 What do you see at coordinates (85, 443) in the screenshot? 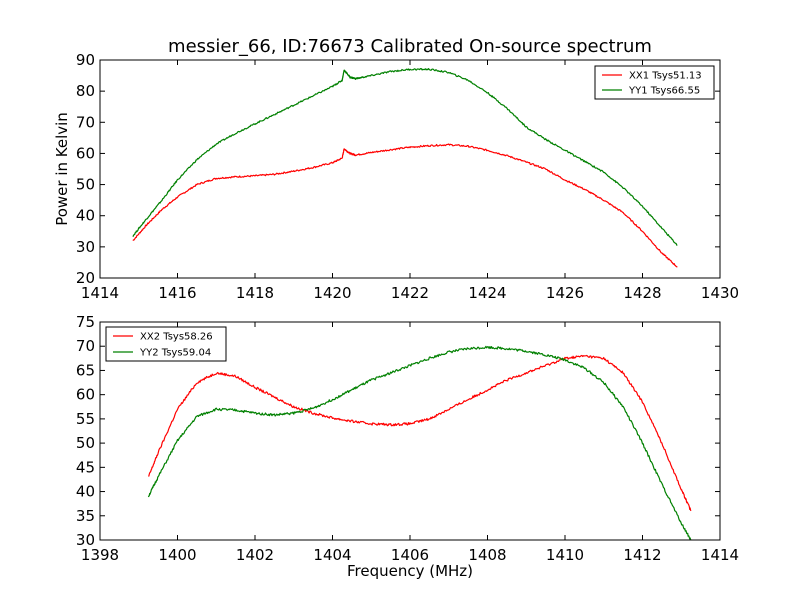
I see `bottom-y-tick-label: 50` at bounding box center [85, 443].